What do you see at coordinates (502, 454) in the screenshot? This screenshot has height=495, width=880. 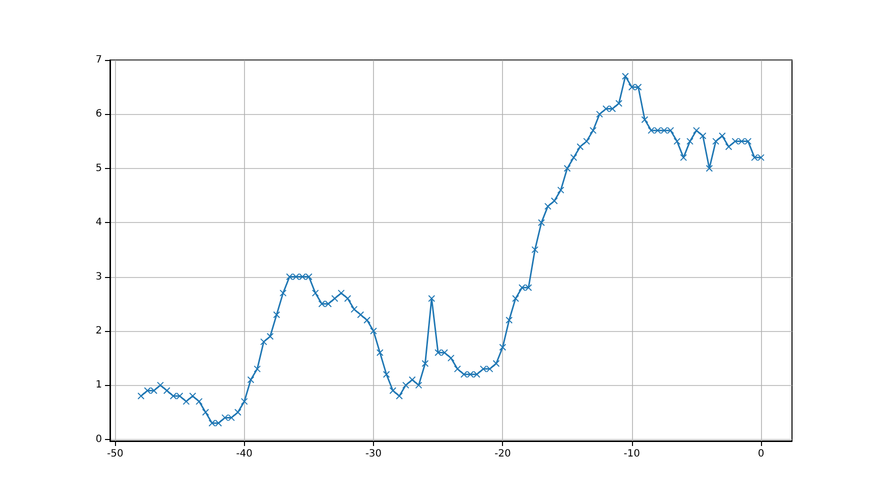 I see `x-tick-label: -20` at bounding box center [502, 454].